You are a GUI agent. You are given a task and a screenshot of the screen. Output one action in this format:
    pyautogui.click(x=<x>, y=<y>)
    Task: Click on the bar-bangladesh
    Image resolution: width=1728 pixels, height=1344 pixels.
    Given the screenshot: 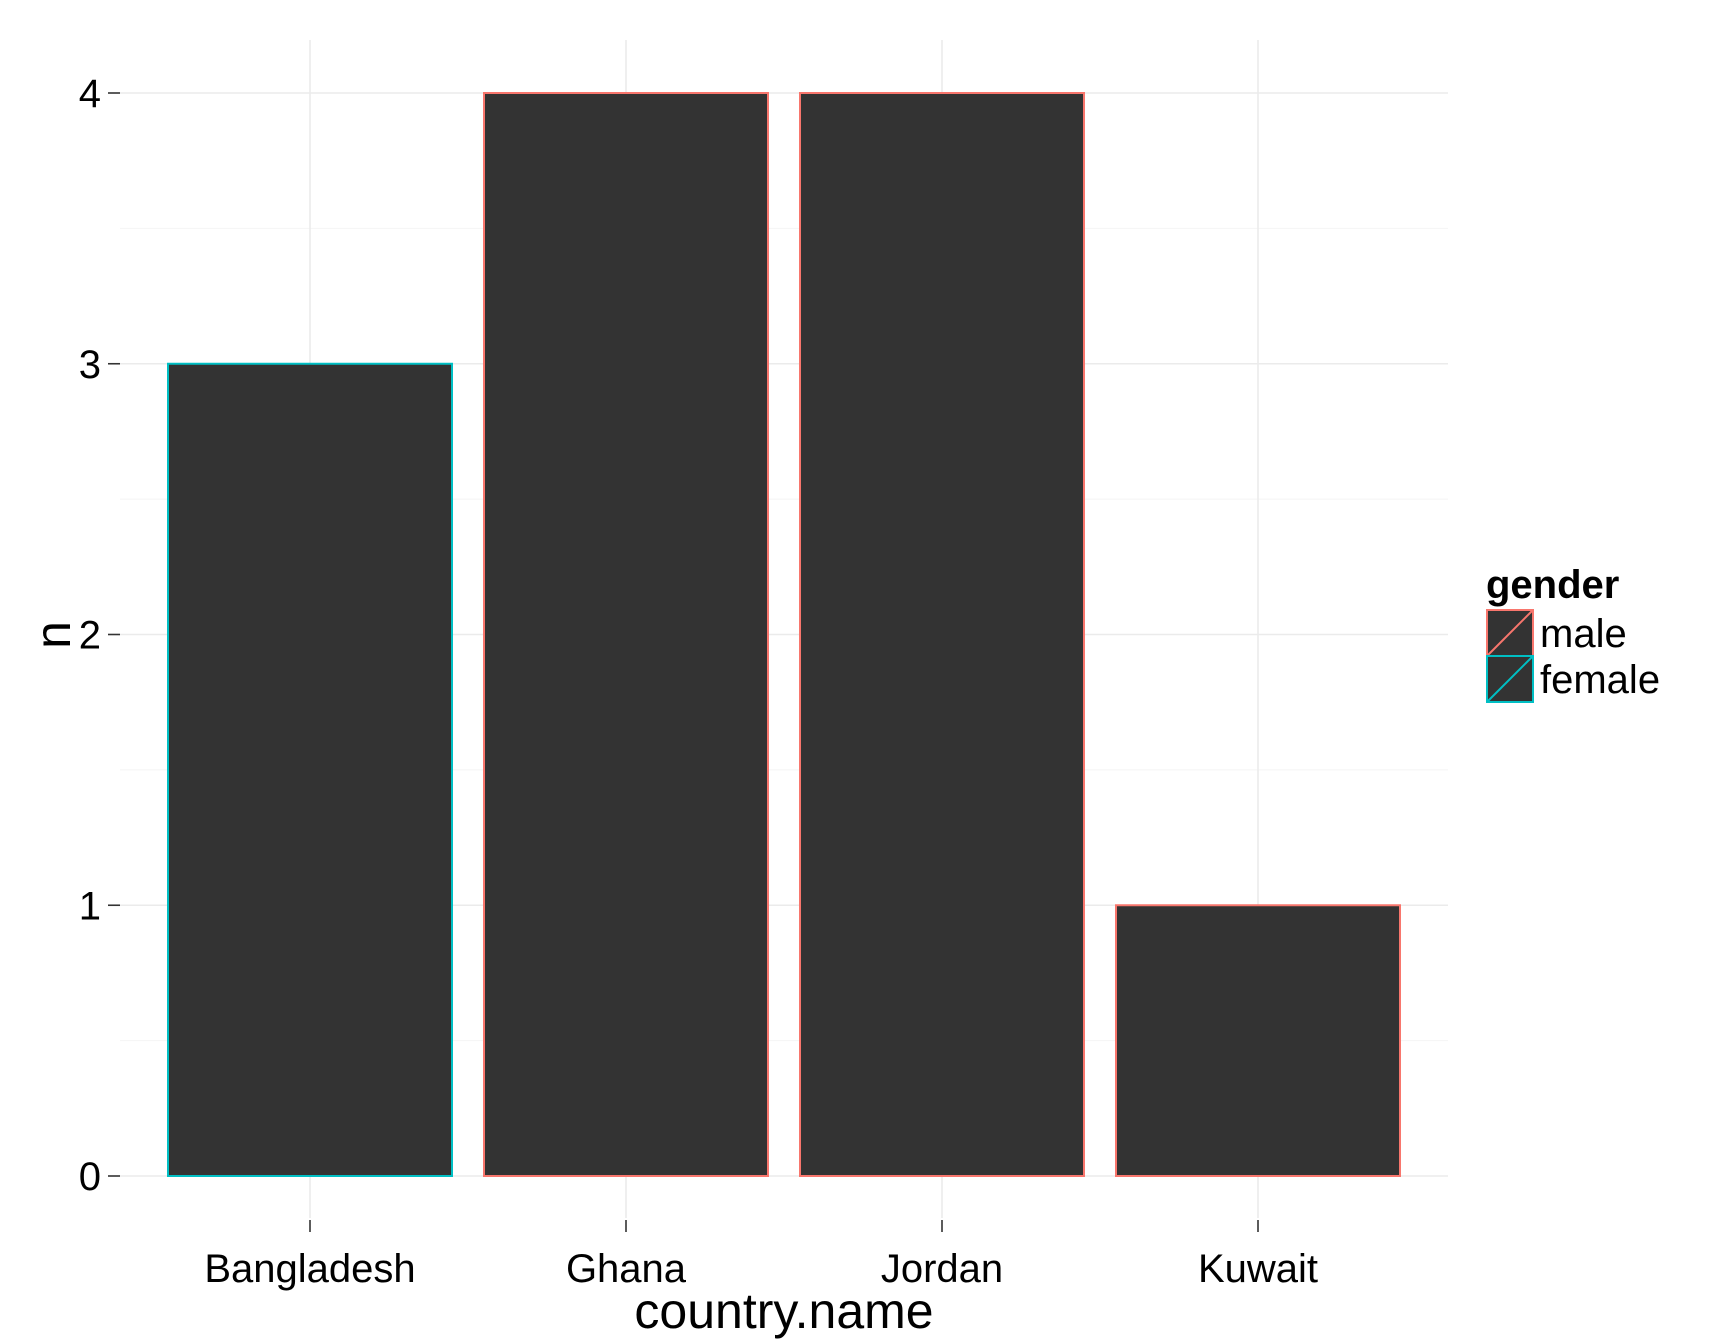 What is the action you would take?
    pyautogui.click(x=310, y=769)
    